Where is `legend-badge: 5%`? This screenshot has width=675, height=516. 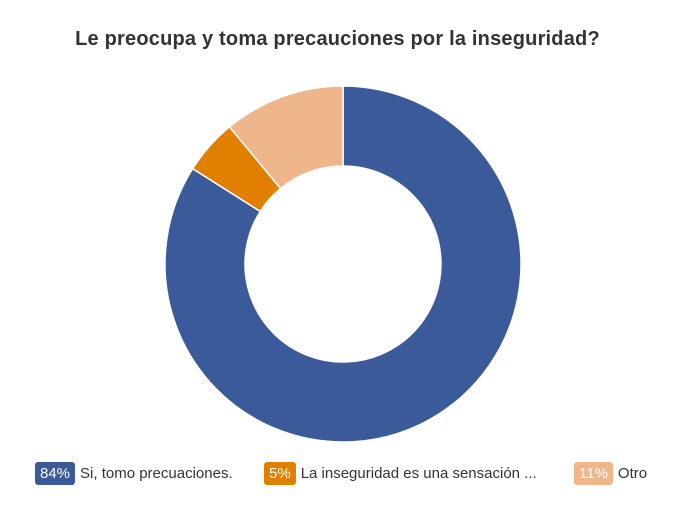 legend-badge: 5% is located at coordinates (280, 473).